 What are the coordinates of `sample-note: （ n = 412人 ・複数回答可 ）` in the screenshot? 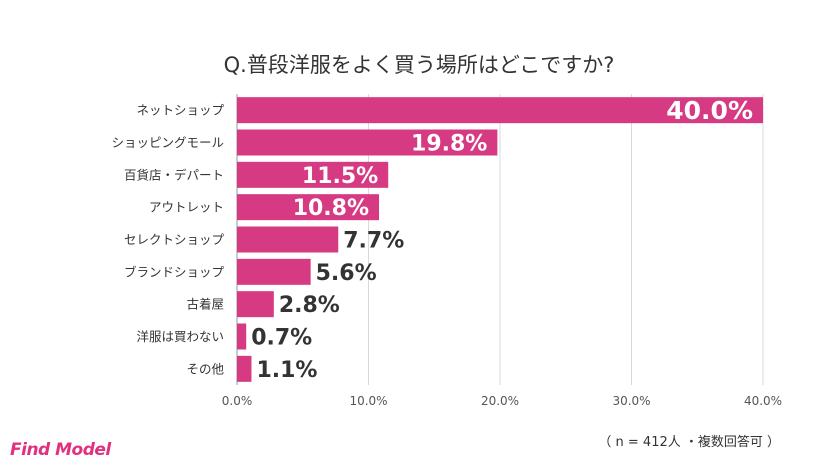 It's located at (689, 442).